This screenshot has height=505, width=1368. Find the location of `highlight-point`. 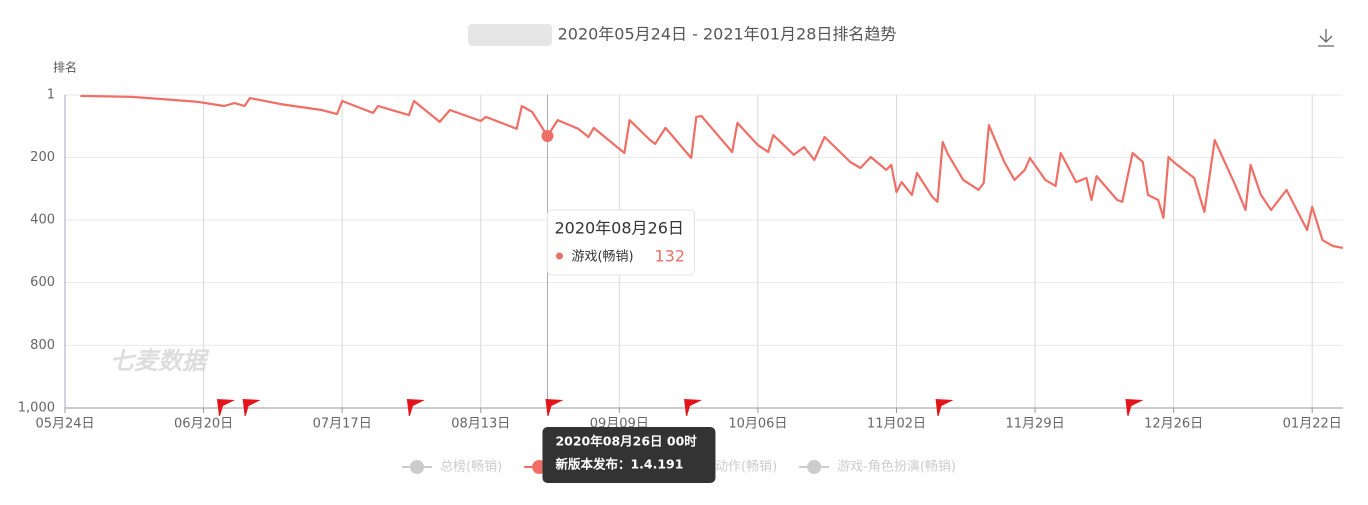

highlight-point is located at coordinates (547, 136).